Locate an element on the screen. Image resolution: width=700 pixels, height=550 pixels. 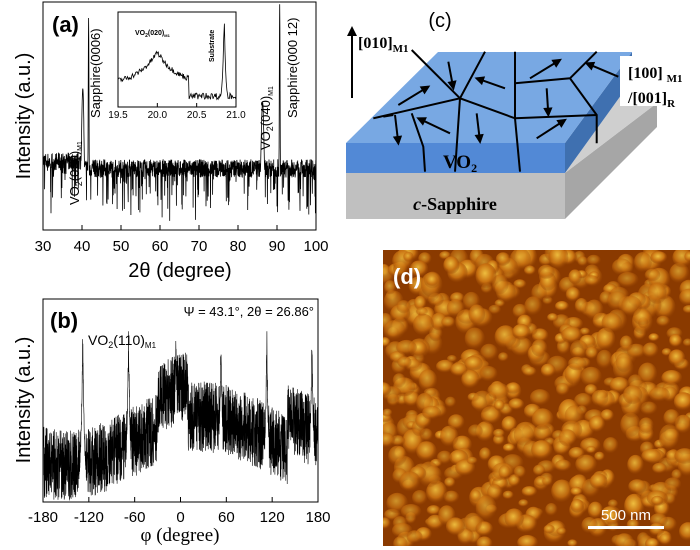
annotation-b: Ψ = 43.1°, 2θ = 26.86° is located at coordinates (249, 311).